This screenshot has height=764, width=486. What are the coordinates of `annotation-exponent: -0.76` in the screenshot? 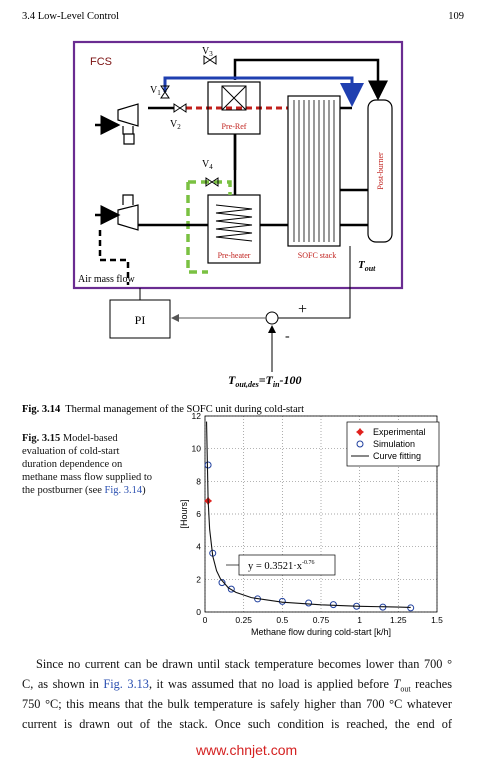 It's located at (308, 563).